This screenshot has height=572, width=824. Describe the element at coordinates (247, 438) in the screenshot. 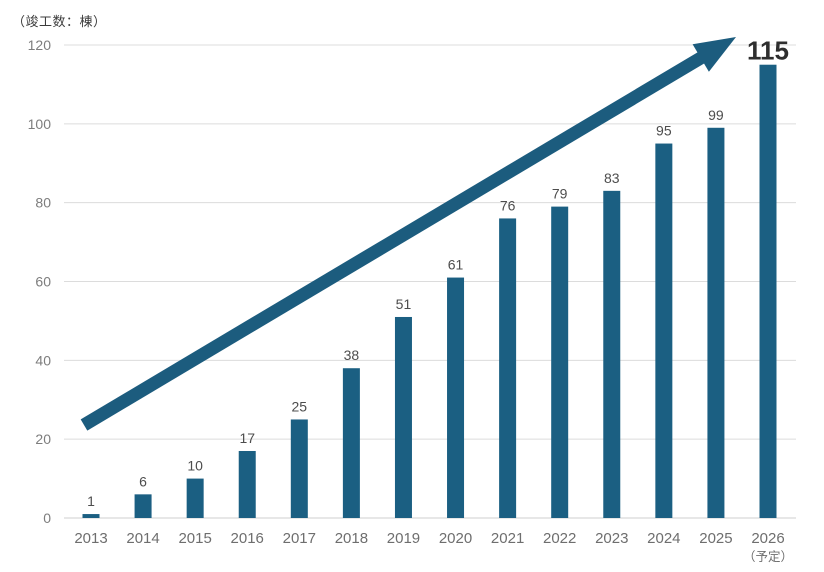

I see `bar-value-label: 17` at that location.